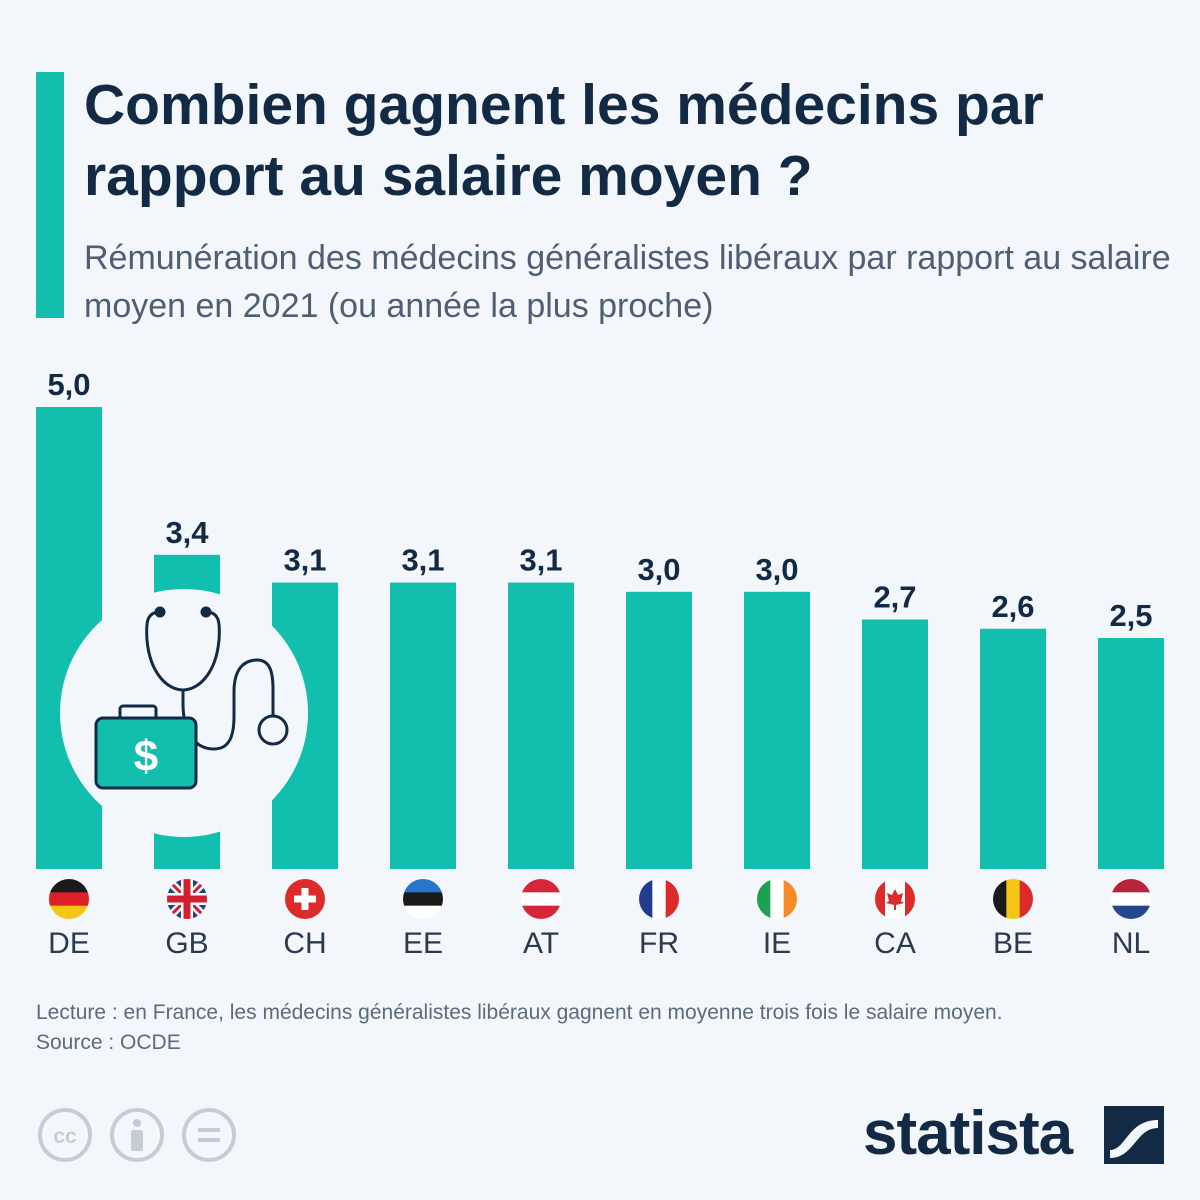 Image resolution: width=1200 pixels, height=1200 pixels. Describe the element at coordinates (187, 899) in the screenshot. I see `flag-gb-icon` at that location.